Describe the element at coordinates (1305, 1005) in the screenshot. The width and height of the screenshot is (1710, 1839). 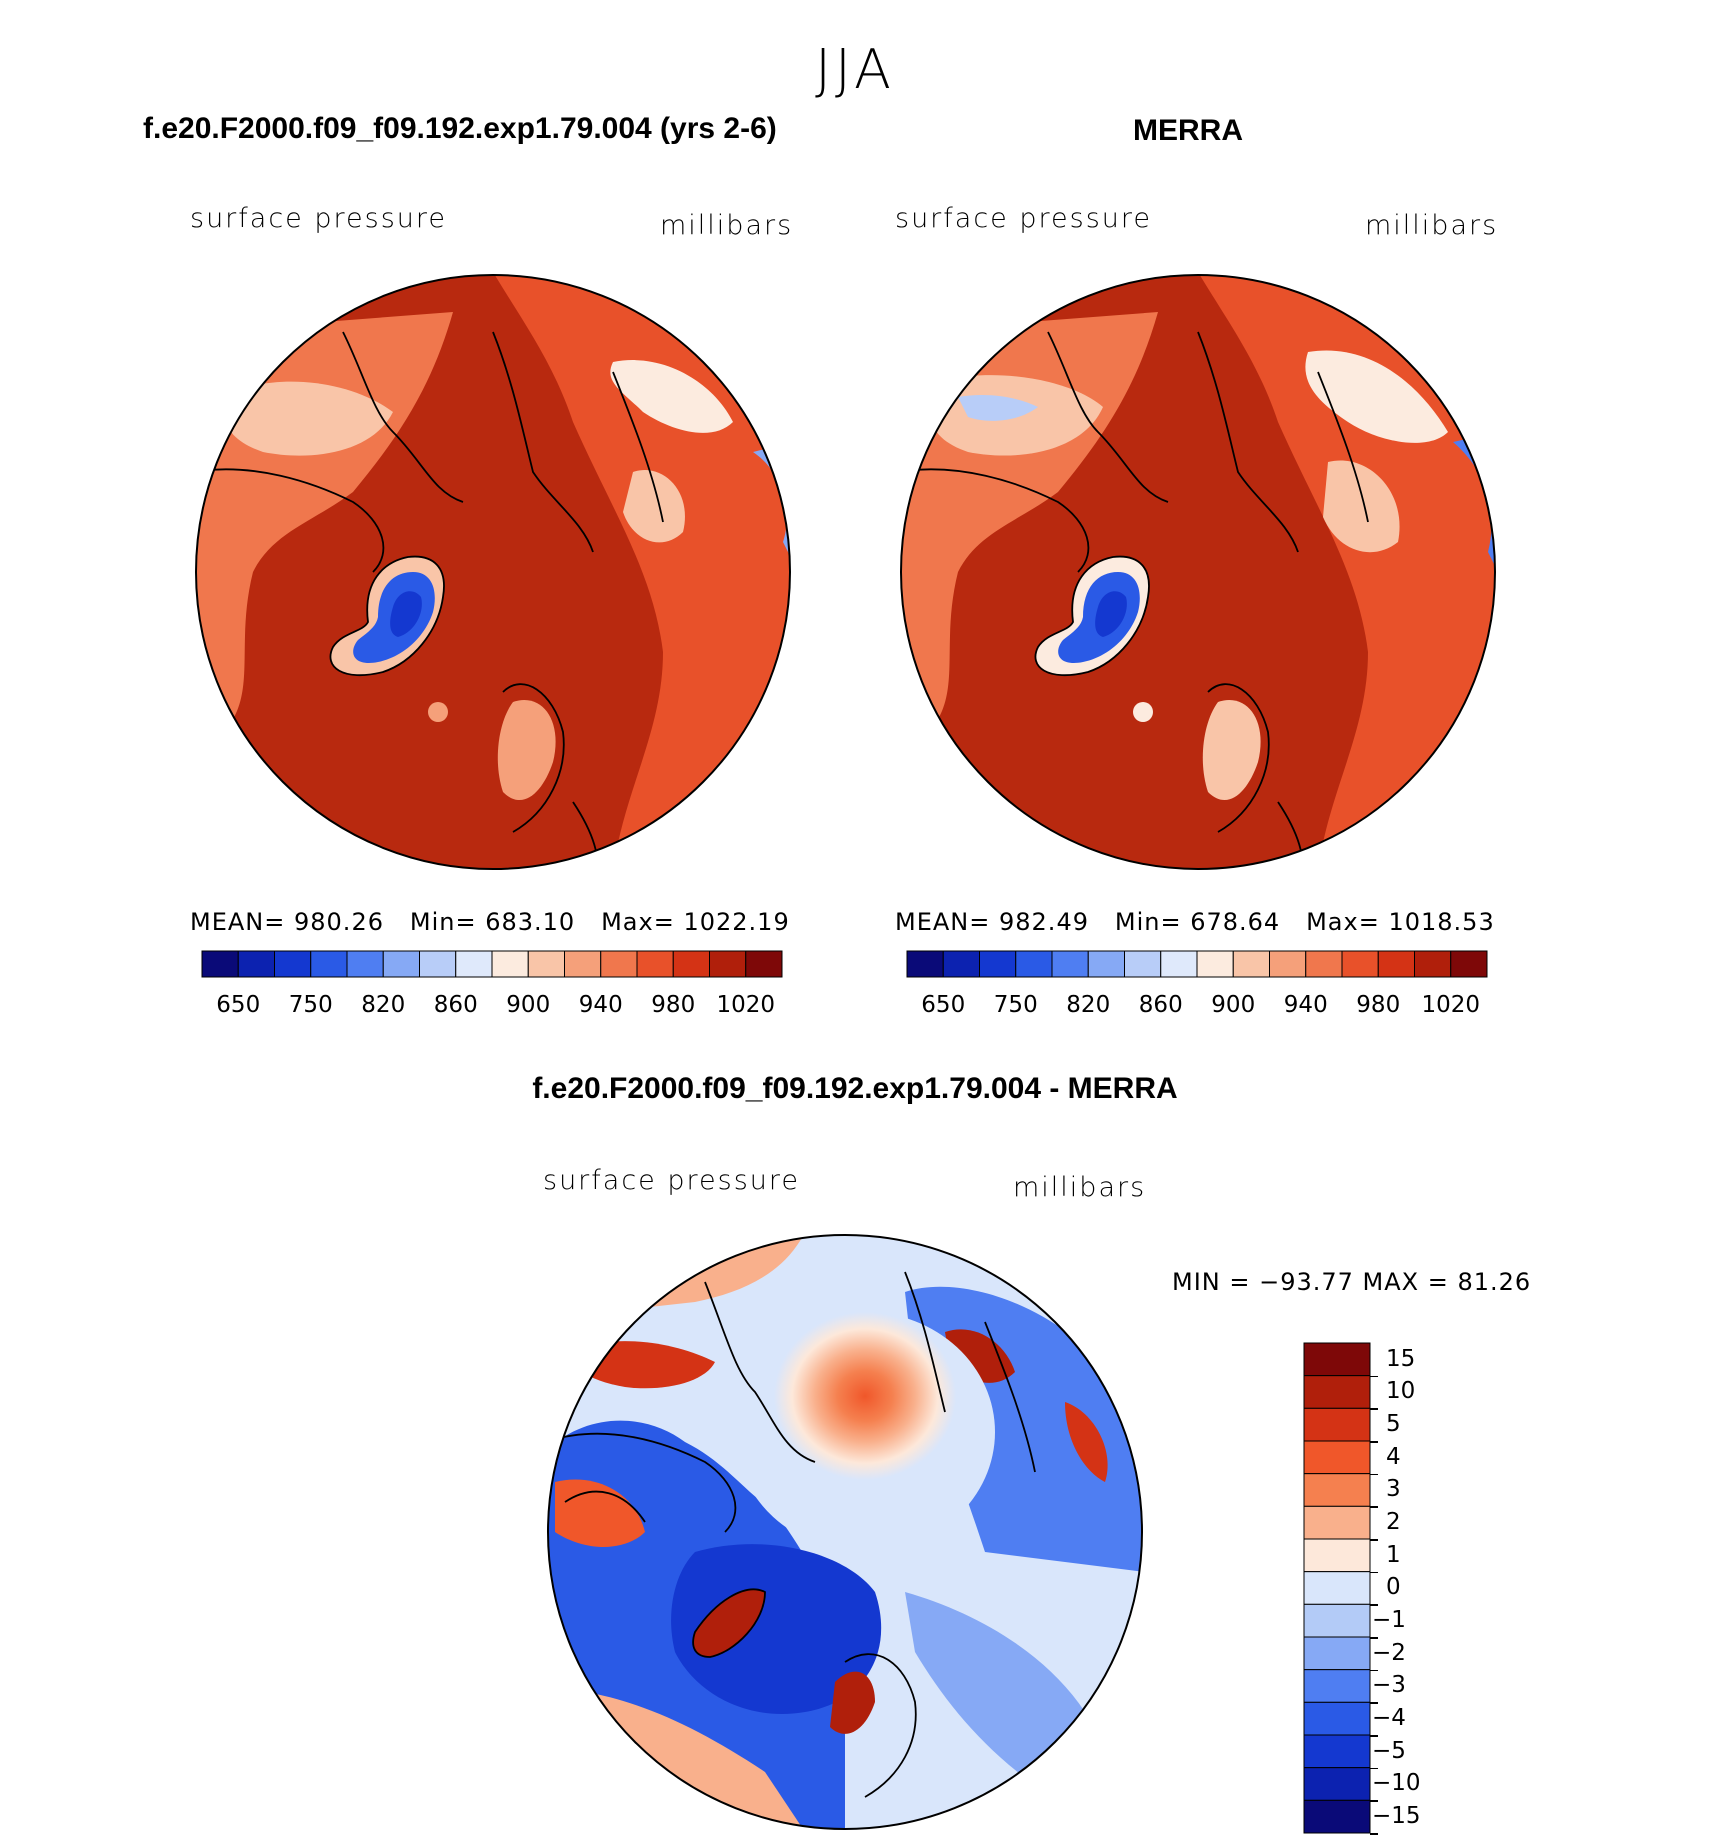
I see `panel2-colorbar-tick-label: 940` at that location.